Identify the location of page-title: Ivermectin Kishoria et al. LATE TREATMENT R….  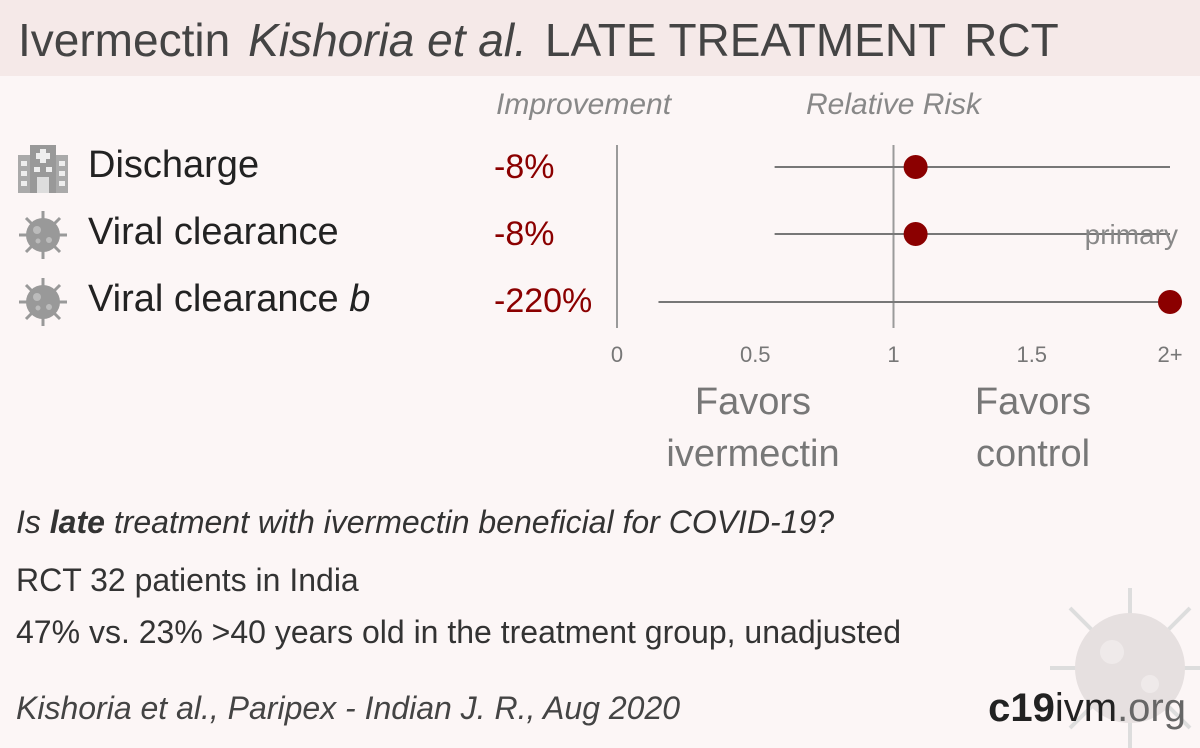
(538, 40).